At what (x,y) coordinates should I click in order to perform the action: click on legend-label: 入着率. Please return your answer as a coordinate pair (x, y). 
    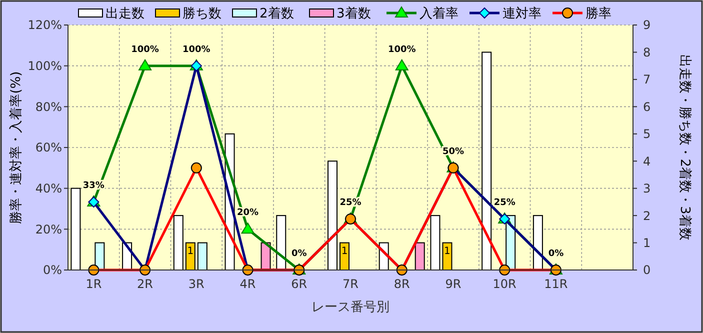
    Looking at the image, I should click on (439, 14).